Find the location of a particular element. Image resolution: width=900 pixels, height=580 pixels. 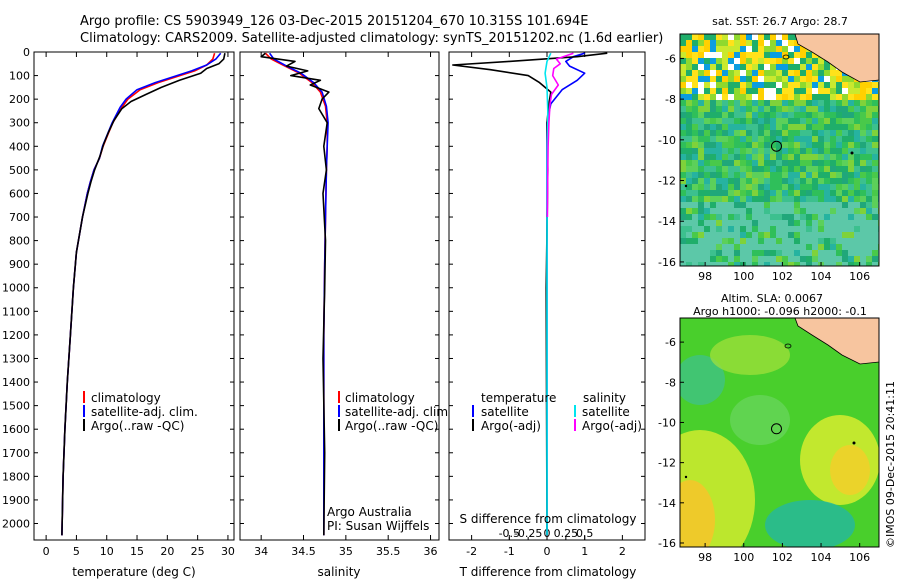

series-line-s-argo-adj- is located at coordinates (560, 135).